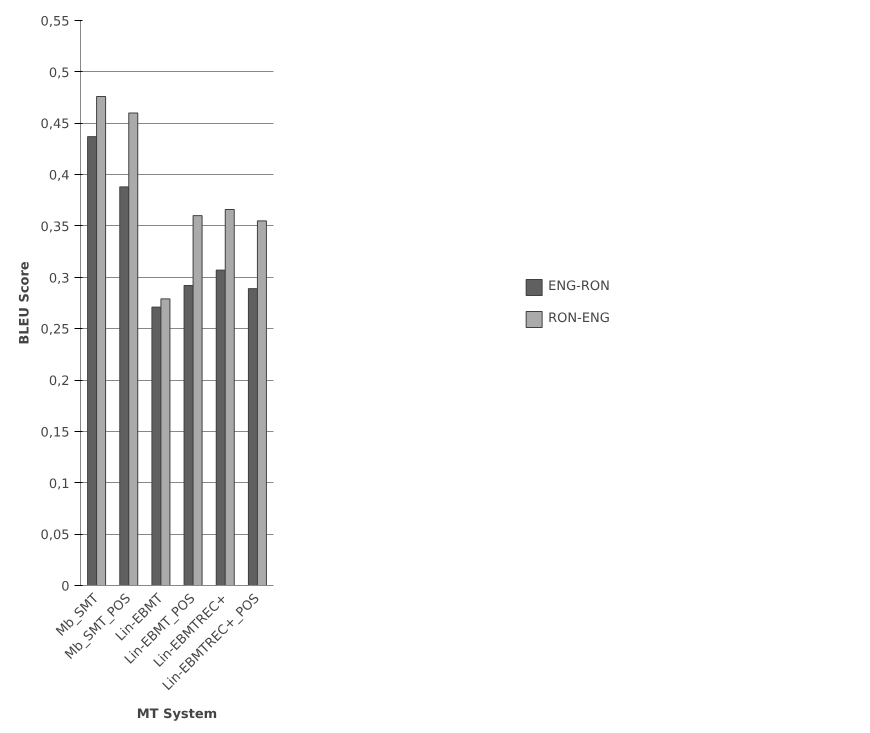 The width and height of the screenshot is (870, 733). What do you see at coordinates (177, 714) in the screenshot?
I see `x-axis-title: MT System` at bounding box center [177, 714].